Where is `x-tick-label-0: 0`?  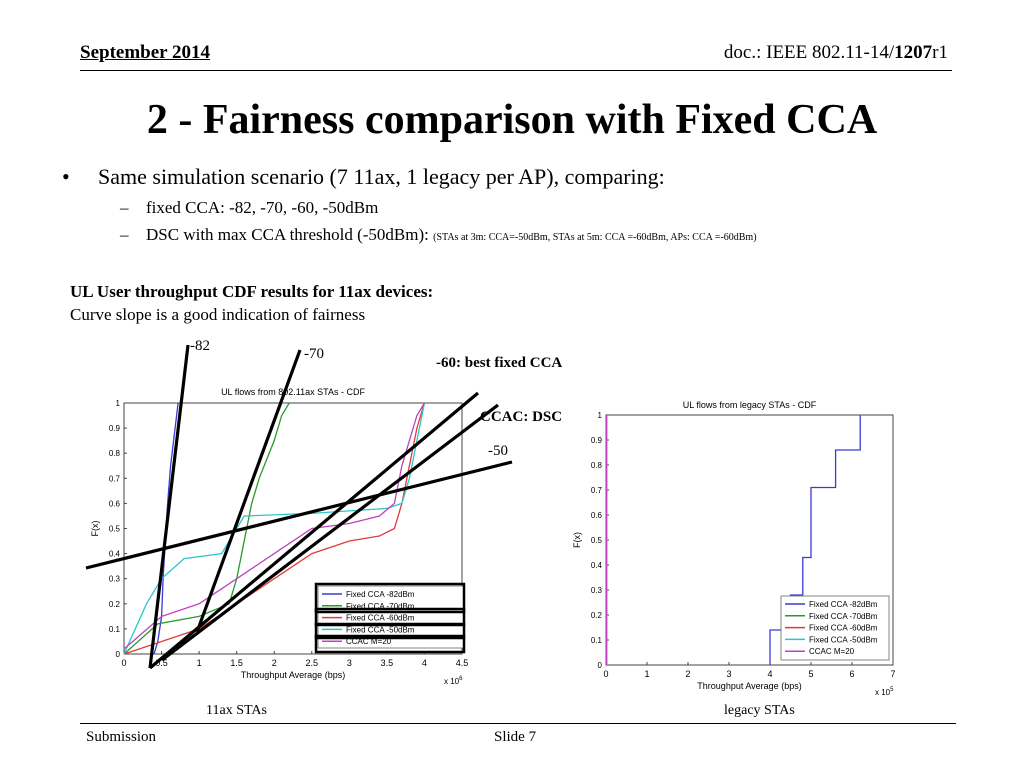
x-tick-label-0: 0 is located at coordinates (123, 663).